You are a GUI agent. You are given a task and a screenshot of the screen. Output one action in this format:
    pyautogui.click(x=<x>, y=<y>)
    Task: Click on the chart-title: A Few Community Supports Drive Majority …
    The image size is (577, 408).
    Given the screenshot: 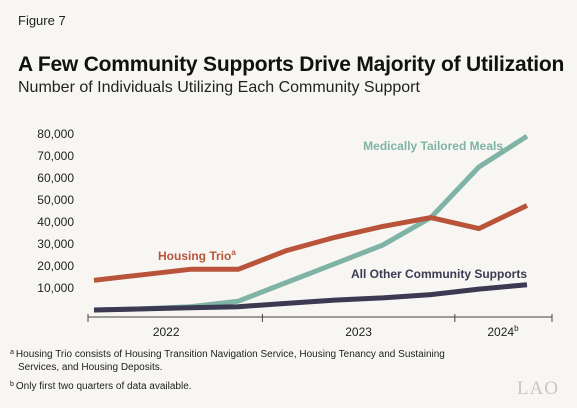 What is the action you would take?
    pyautogui.click(x=291, y=64)
    